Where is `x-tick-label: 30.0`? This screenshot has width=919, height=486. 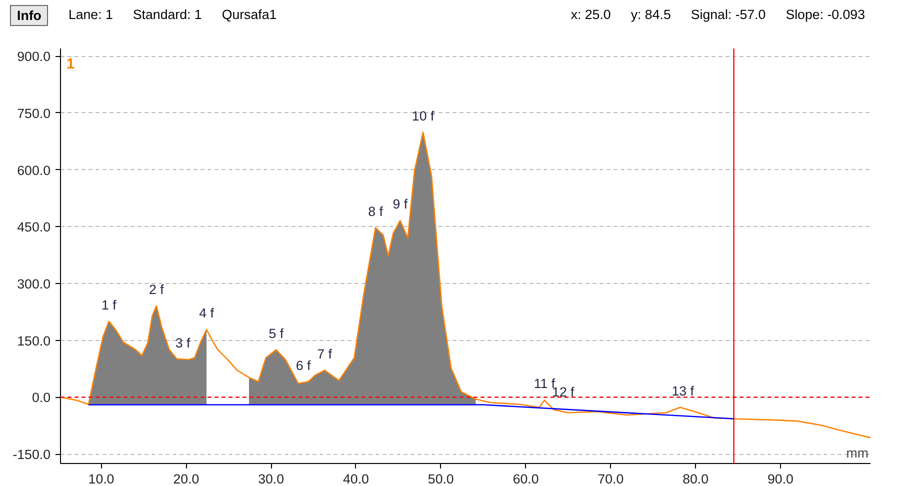 x-tick-label: 30.0 is located at coordinates (271, 479).